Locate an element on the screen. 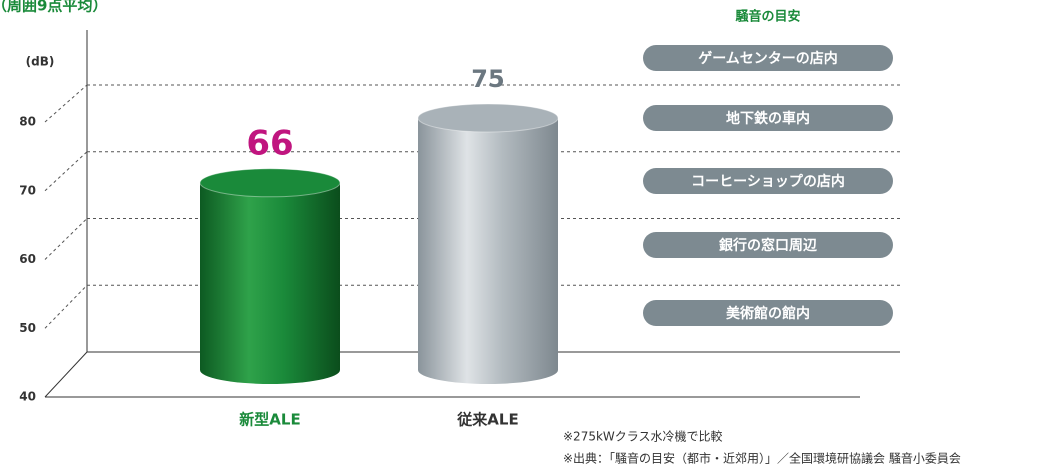  reference-label: コーヒーショップの店内 is located at coordinates (768, 181).